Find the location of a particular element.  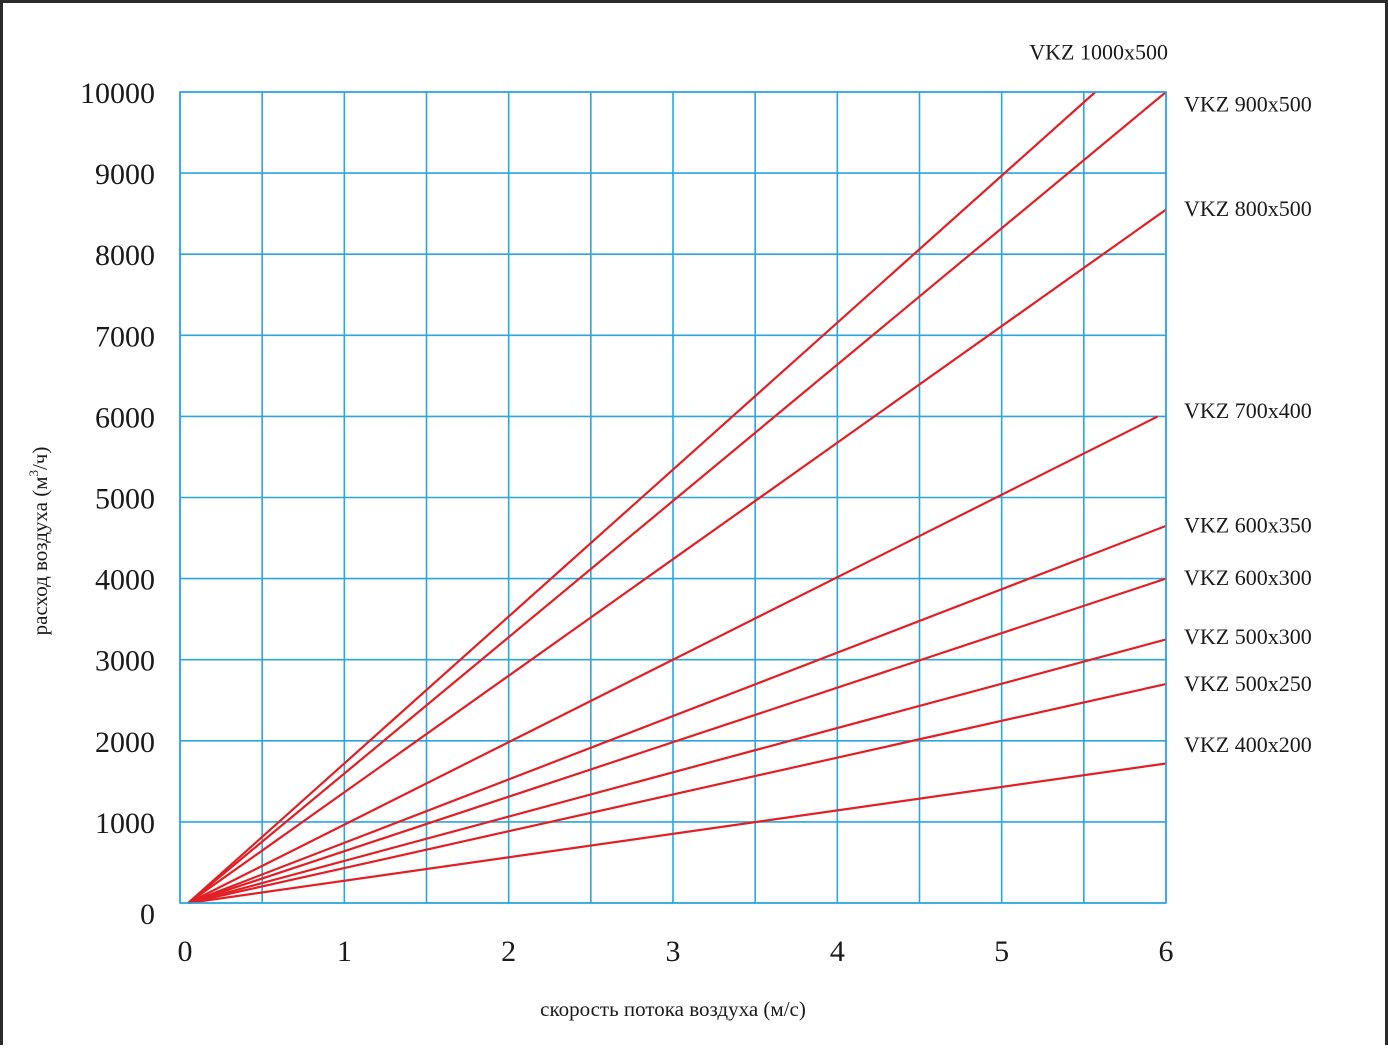

series-label: VKZ 500x300 is located at coordinates (1248, 636).